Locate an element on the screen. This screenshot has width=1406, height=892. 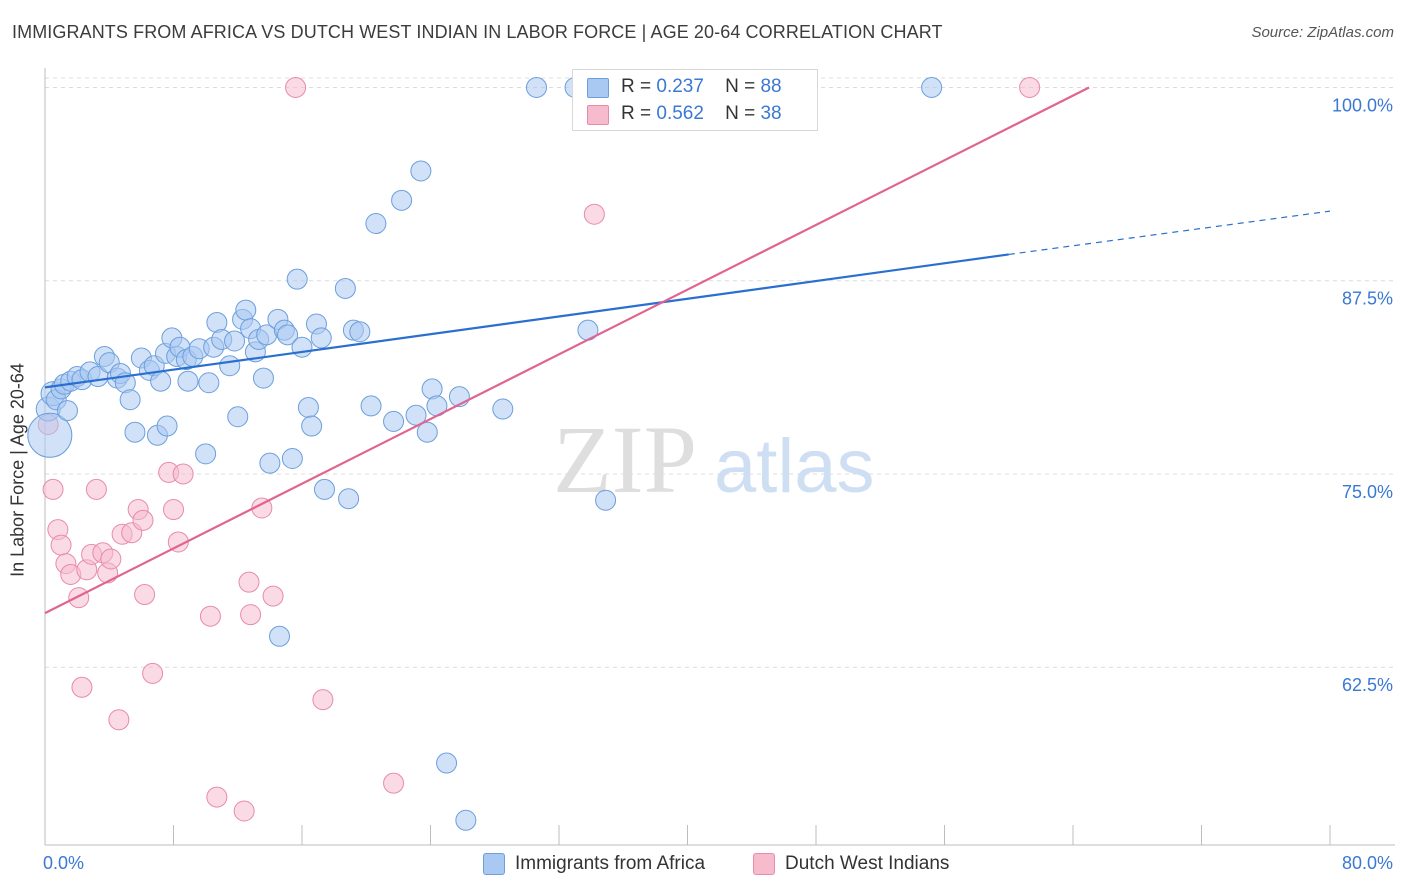
watermark: ZIP atlas is located at coordinates (714, 459).